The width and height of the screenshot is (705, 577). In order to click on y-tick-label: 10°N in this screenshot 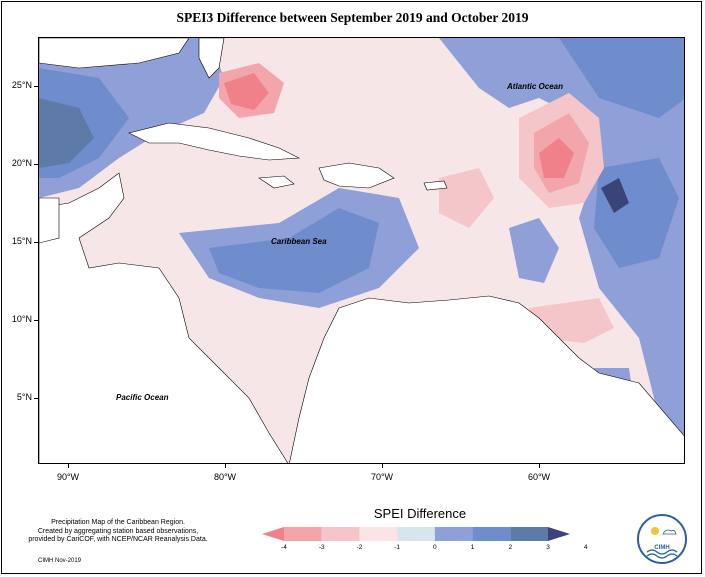, I will do `click(21, 319)`.